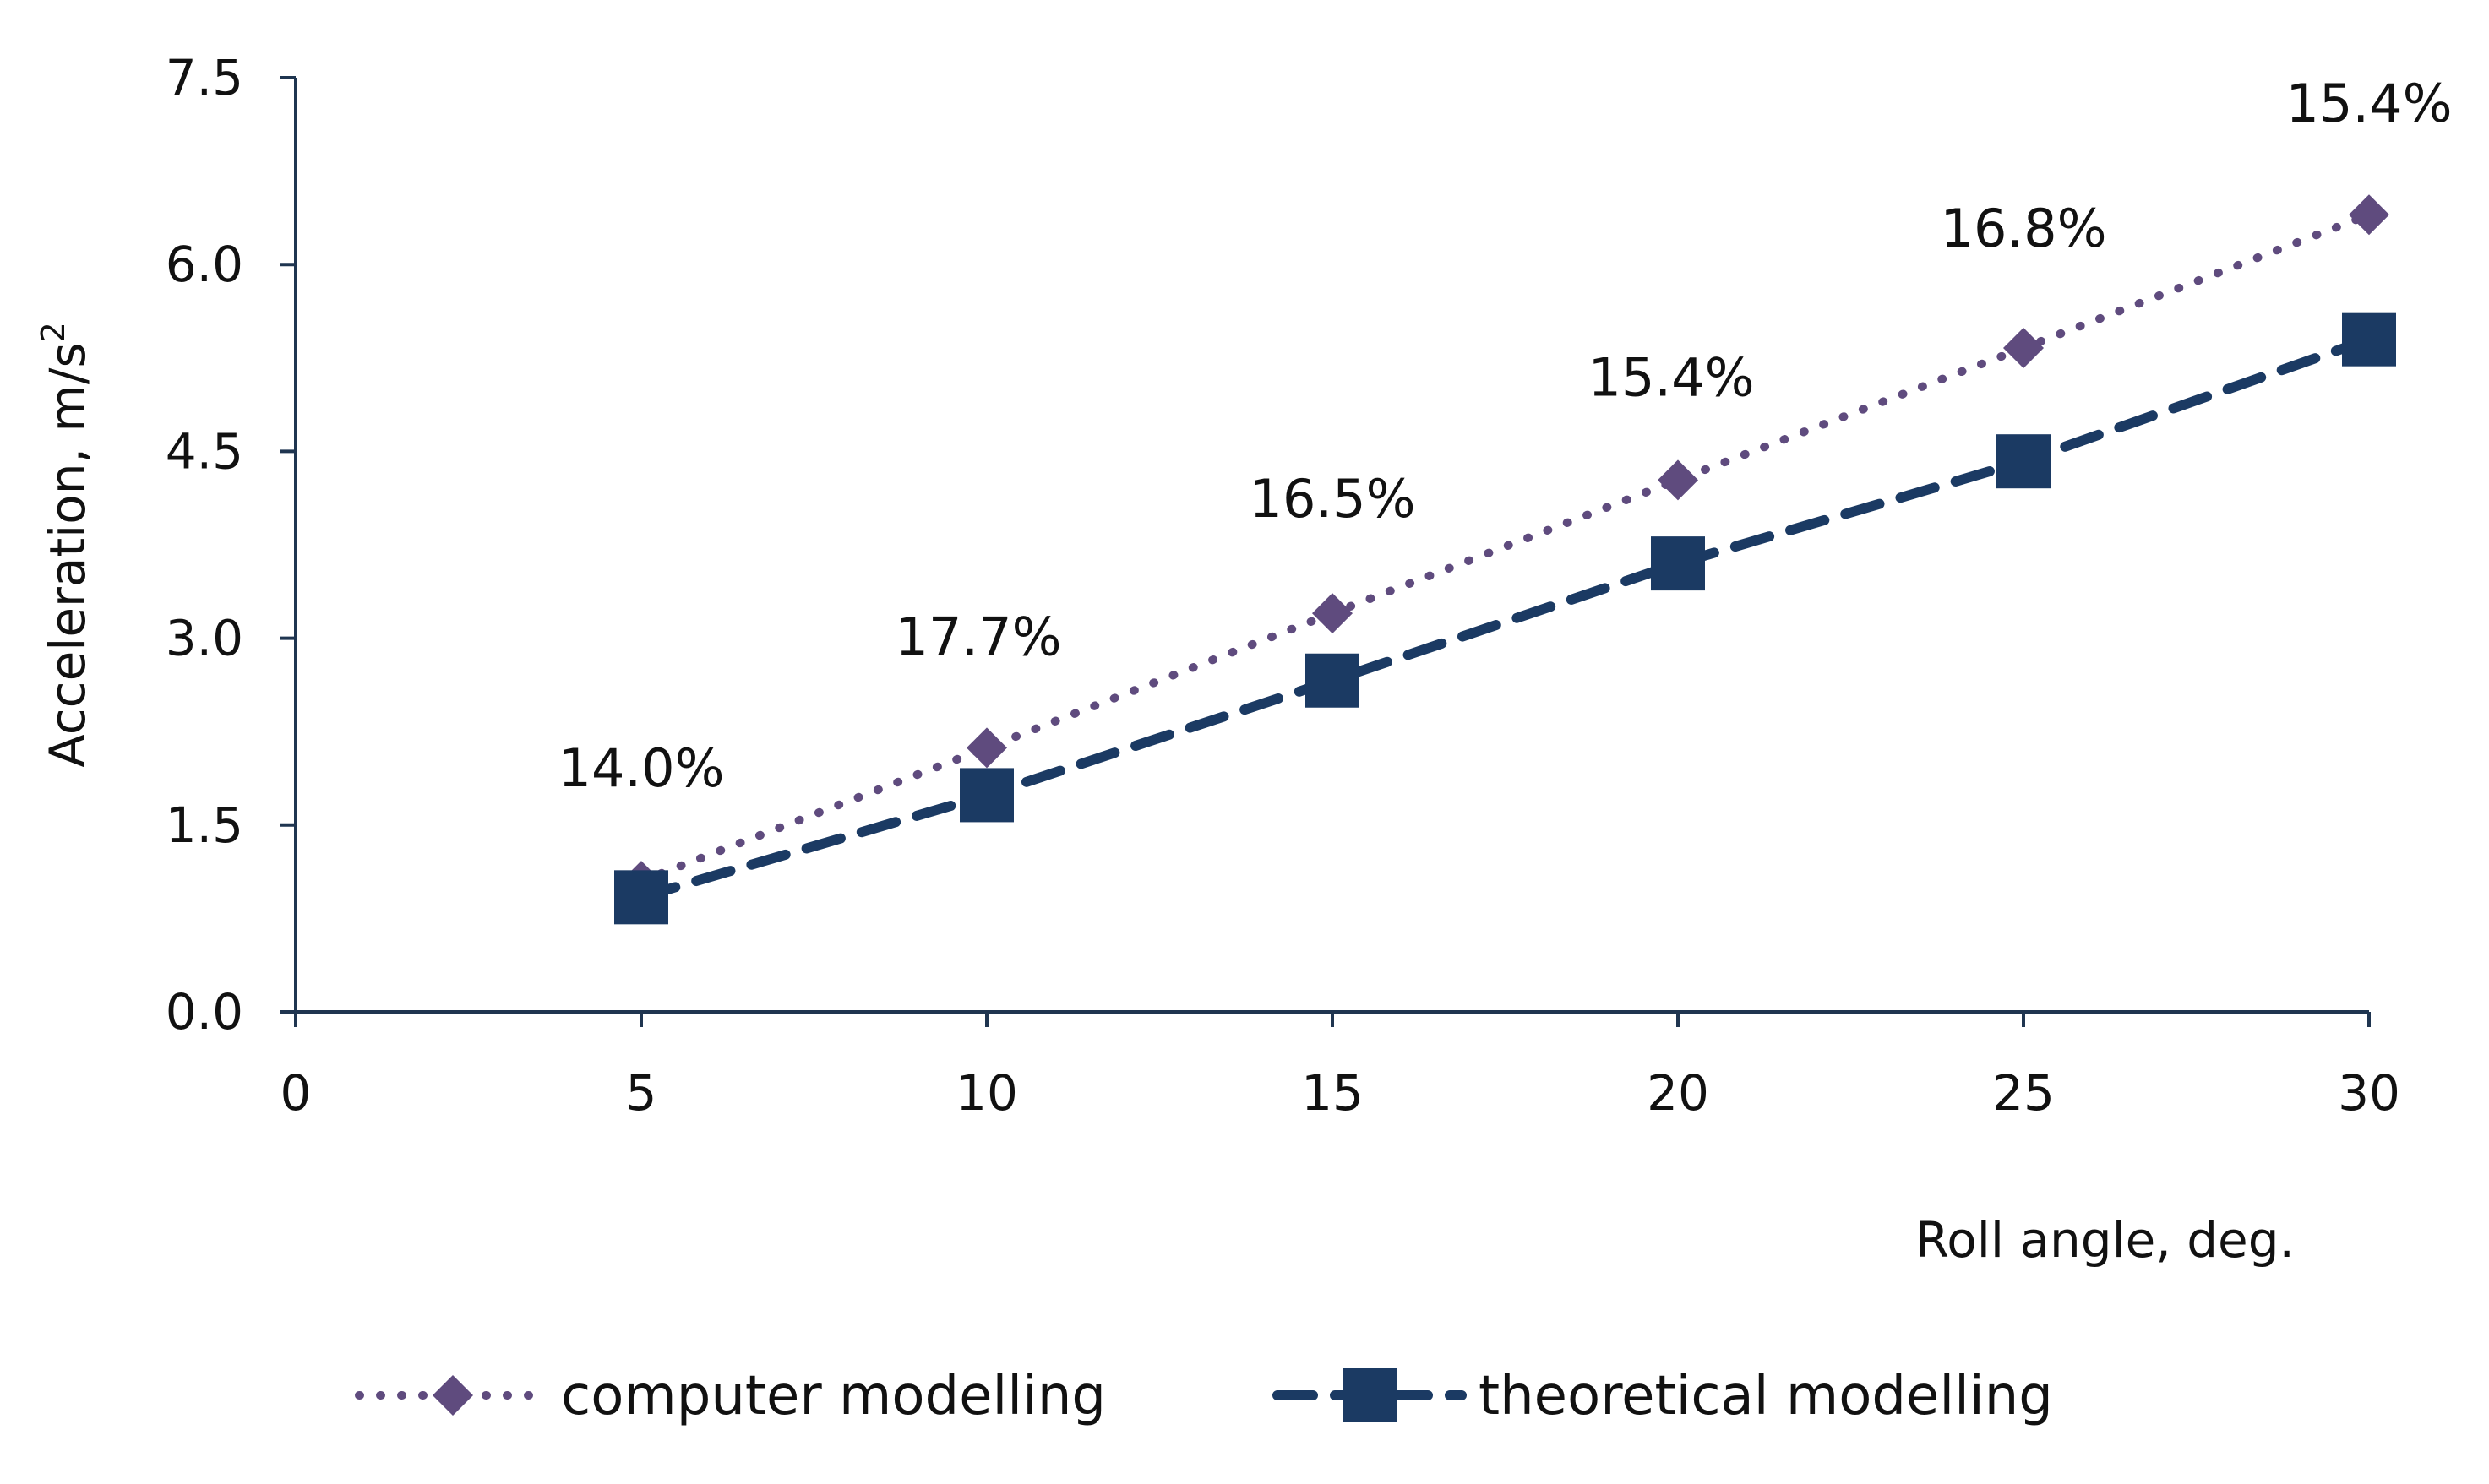  What do you see at coordinates (53, 332) in the screenshot?
I see `y-axis-title-superscript: 2` at bounding box center [53, 332].